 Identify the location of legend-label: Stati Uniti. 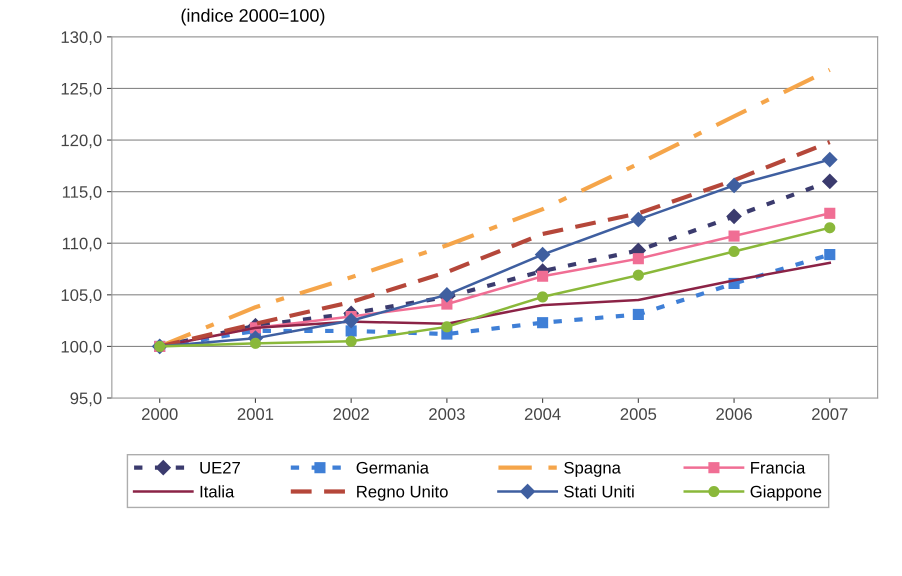
(599, 491).